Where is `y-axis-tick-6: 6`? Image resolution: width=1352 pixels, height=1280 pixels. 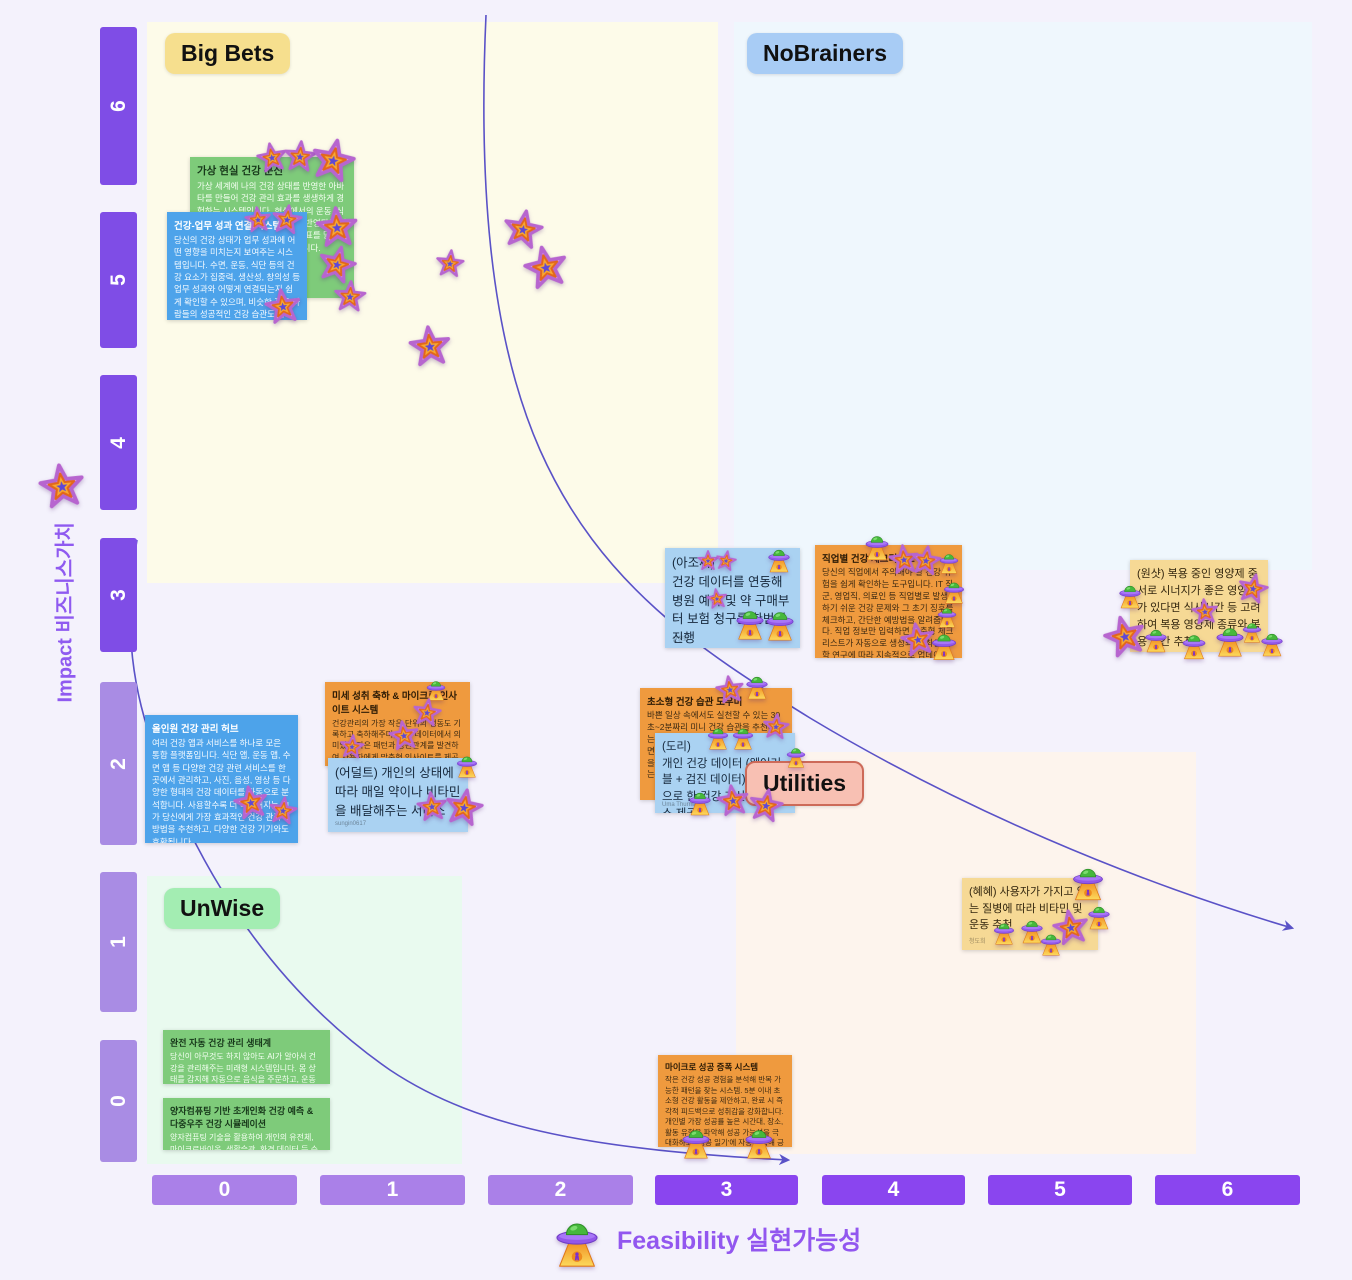
y-axis-tick-6: 6 is located at coordinates (118, 106).